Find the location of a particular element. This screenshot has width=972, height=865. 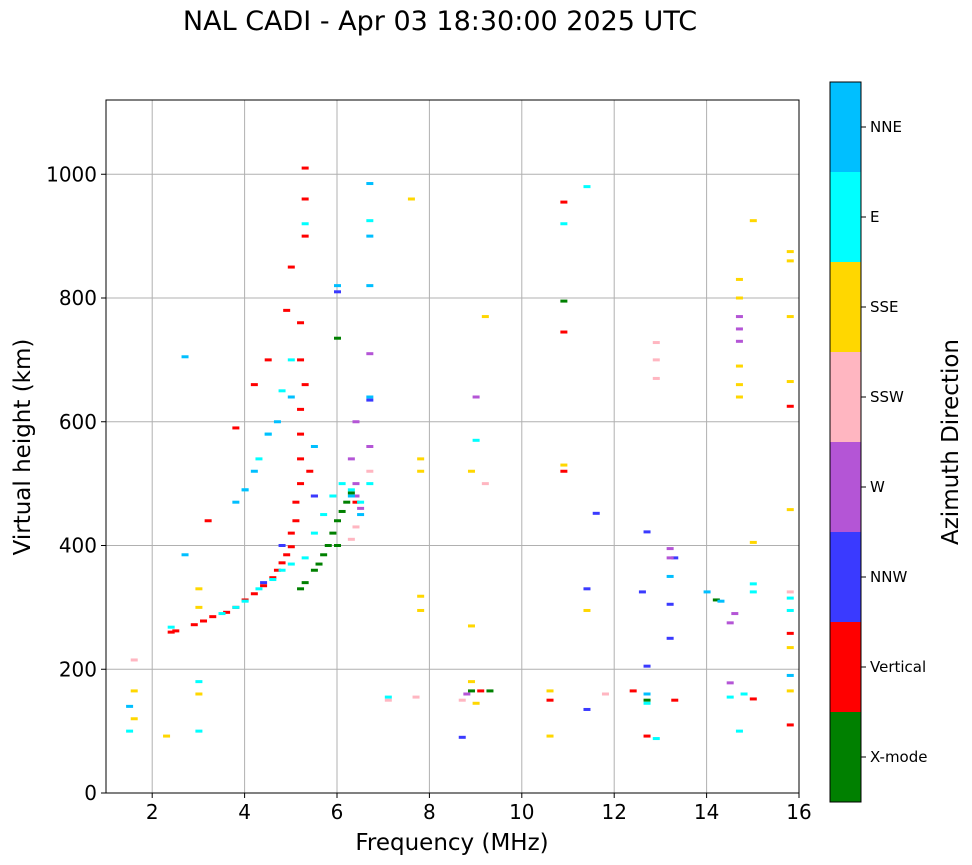

colorbar-label: Azimuth Direction is located at coordinates (951, 442).